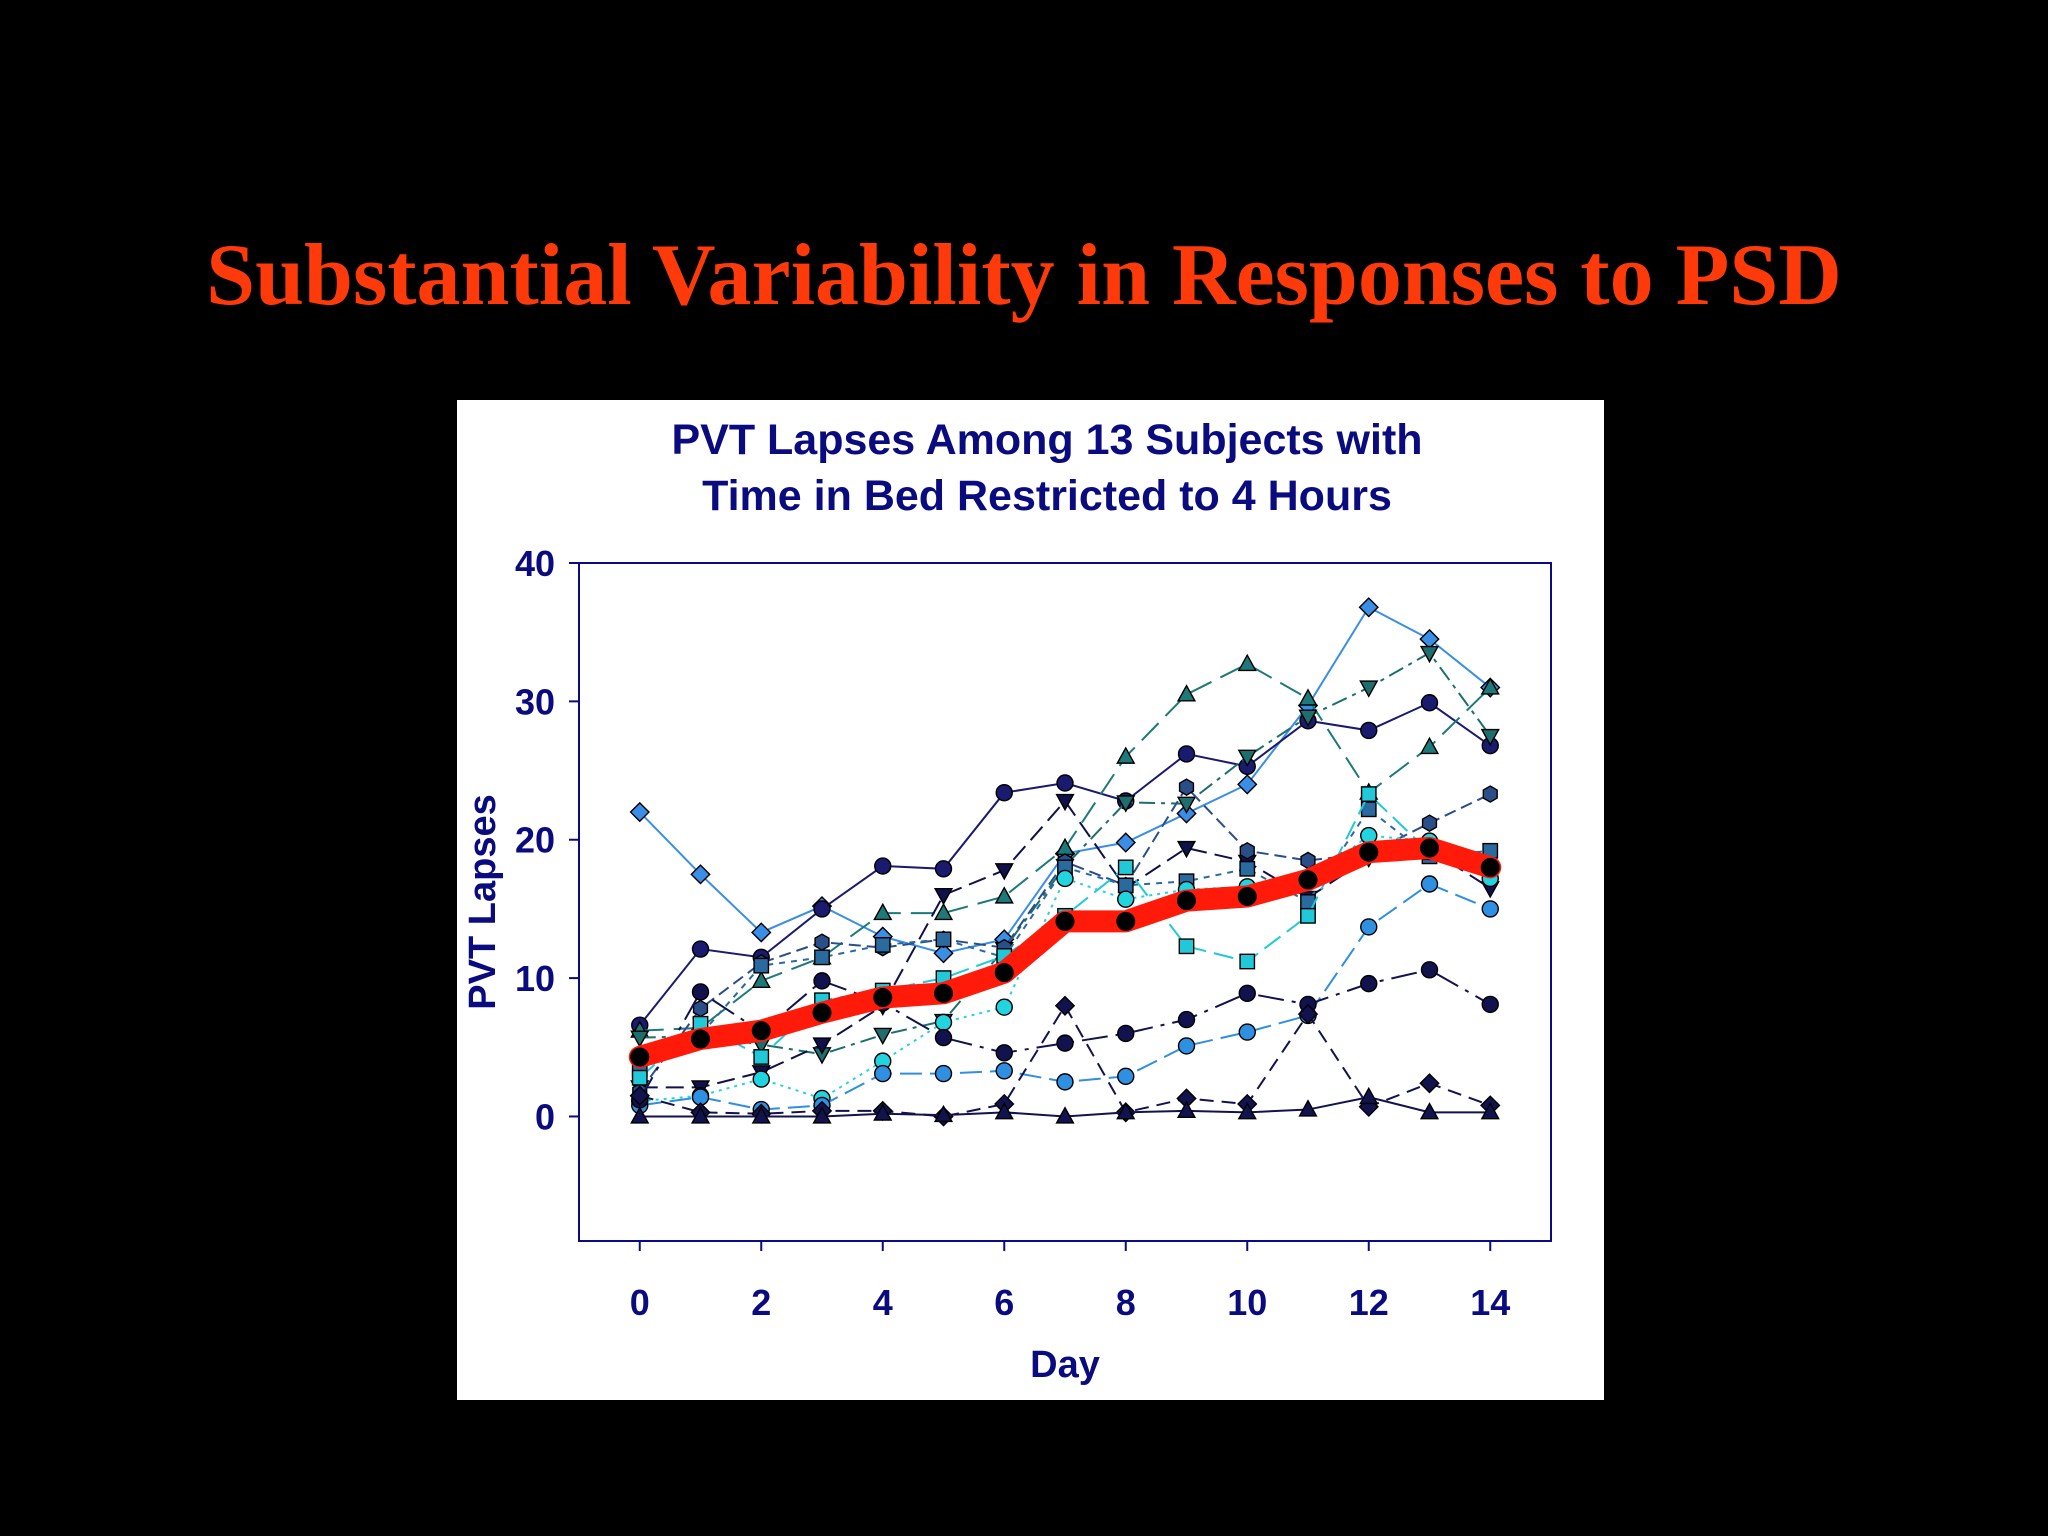 The height and width of the screenshot is (1536, 2048). I want to click on x-axis-title: Day, so click(1065, 1365).